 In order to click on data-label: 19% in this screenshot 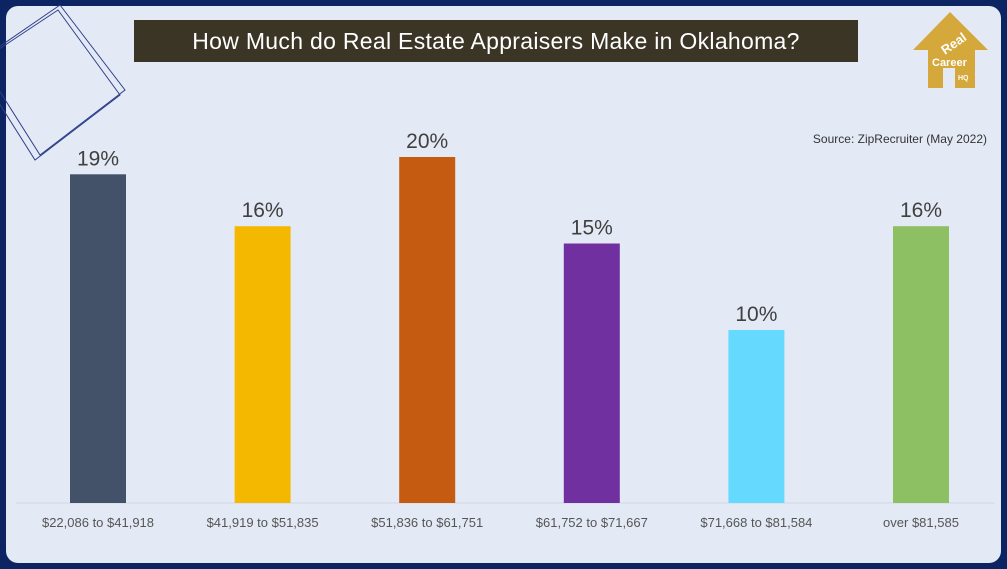, I will do `click(98, 158)`.